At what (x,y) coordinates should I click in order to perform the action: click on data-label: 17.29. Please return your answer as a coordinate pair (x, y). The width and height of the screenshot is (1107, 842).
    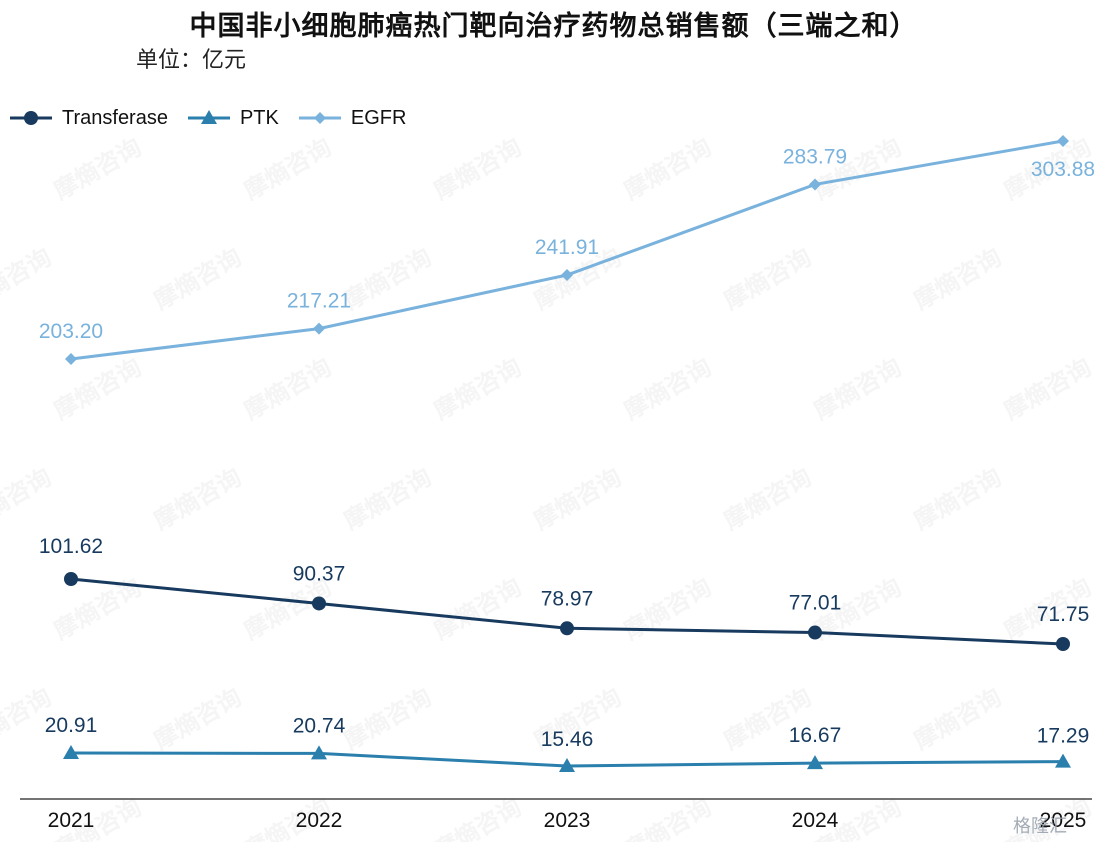
    Looking at the image, I should click on (1063, 736).